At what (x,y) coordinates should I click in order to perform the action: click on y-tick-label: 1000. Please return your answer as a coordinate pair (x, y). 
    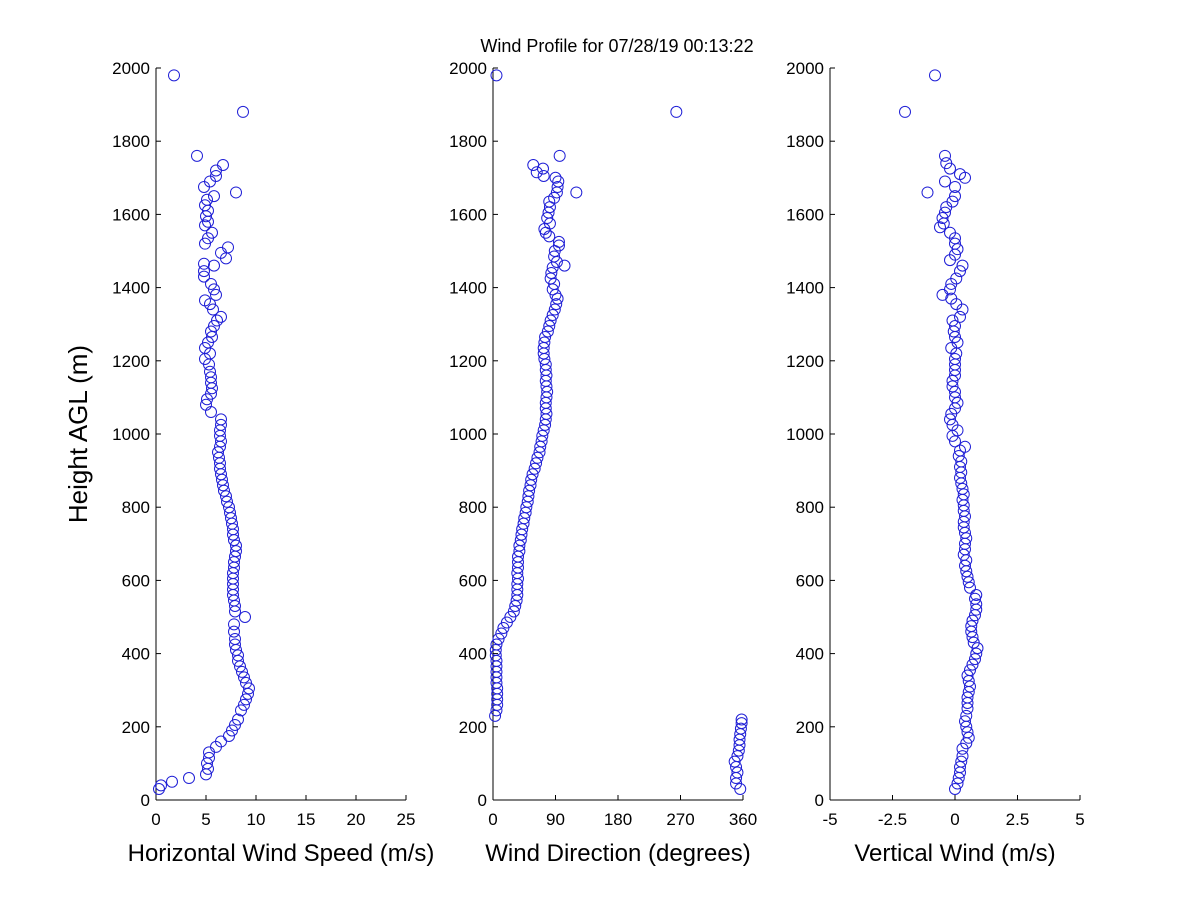
    Looking at the image, I should click on (805, 434).